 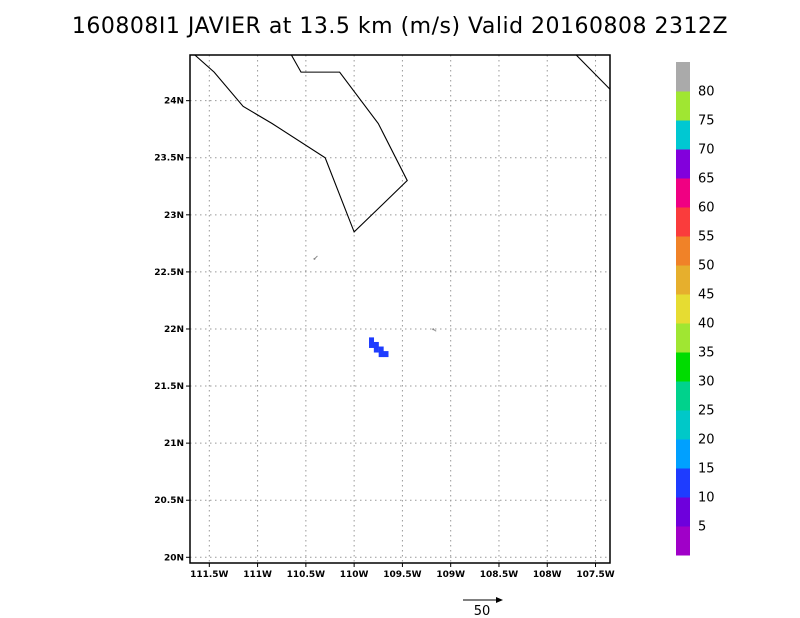 I want to click on colorbar-label: 60, so click(x=706, y=208).